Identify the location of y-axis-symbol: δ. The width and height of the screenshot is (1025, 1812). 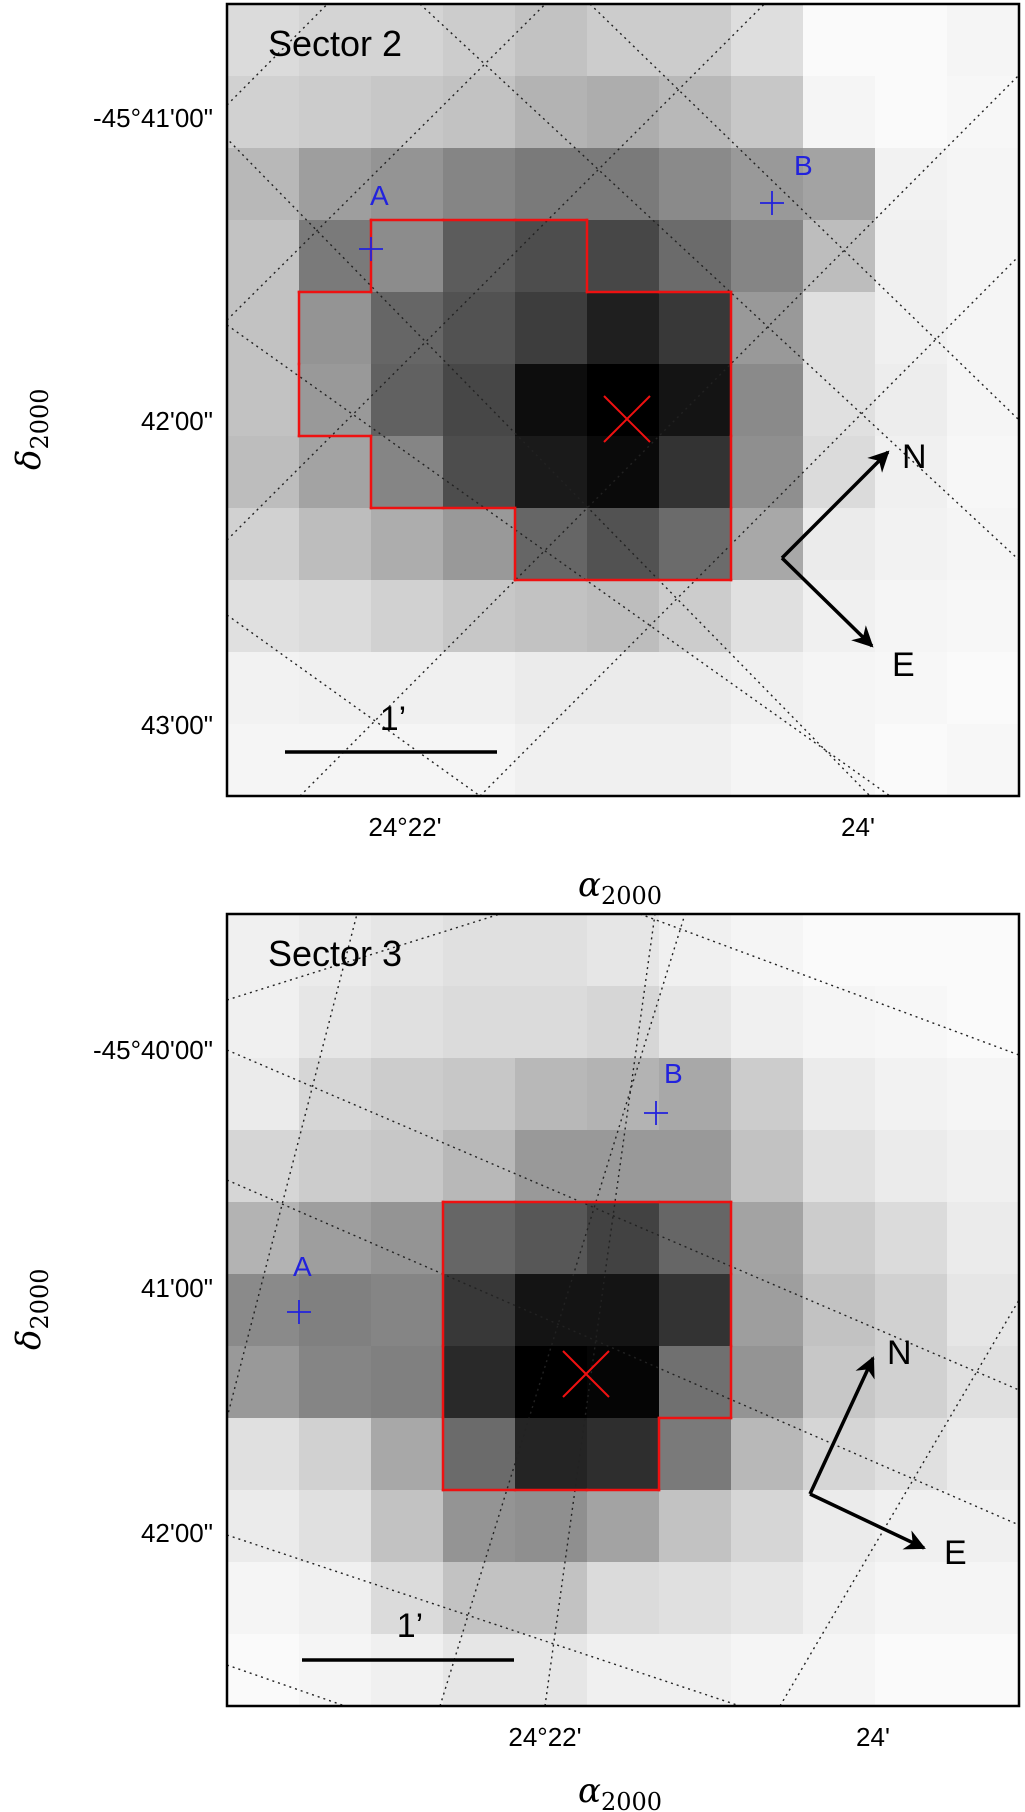
(29, 1340).